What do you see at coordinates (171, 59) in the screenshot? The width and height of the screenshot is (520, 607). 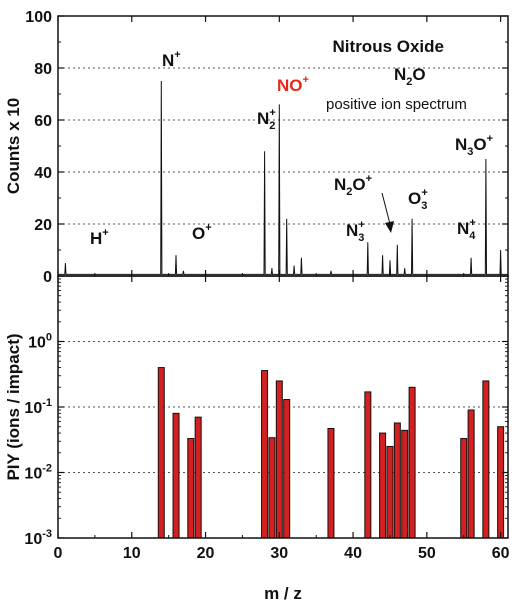 I see `peak-label: N+` at bounding box center [171, 59].